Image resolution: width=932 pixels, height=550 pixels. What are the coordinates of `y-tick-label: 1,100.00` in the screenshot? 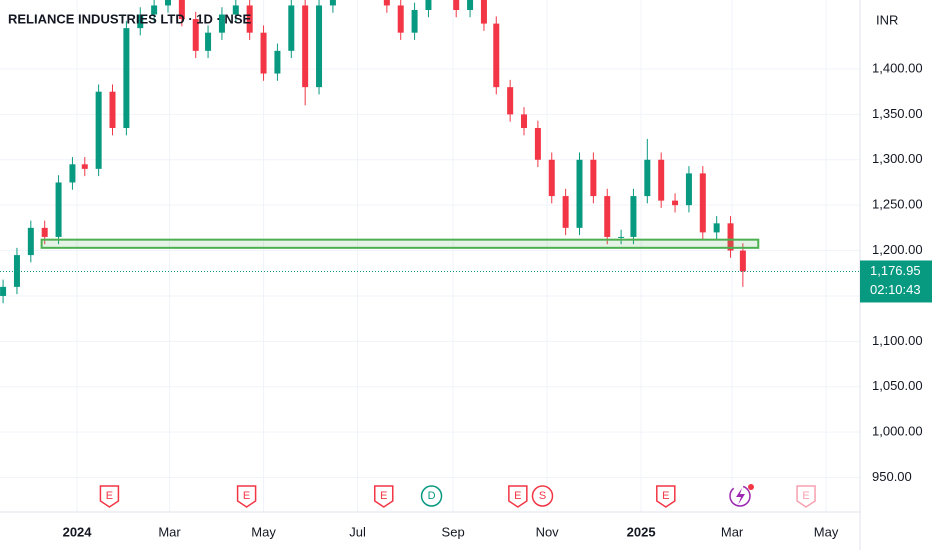 It's located at (897, 340).